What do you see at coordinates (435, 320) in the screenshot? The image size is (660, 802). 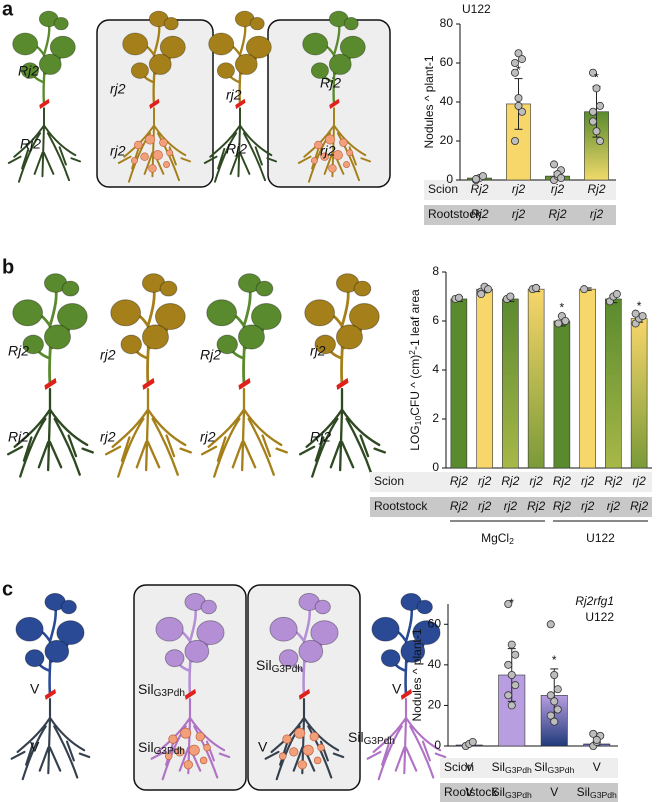 I see `y-tick-label: 6` at bounding box center [435, 320].